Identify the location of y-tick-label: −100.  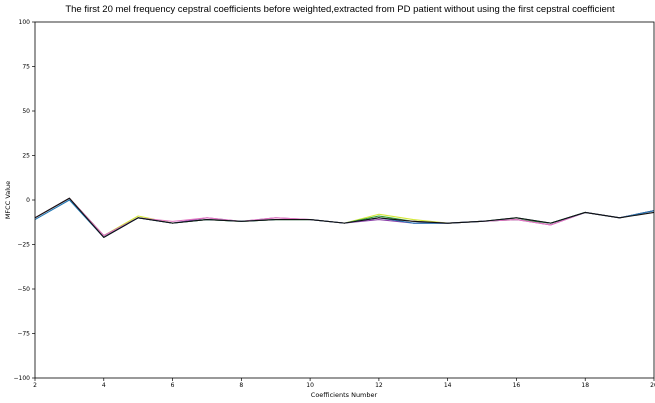
(22, 378).